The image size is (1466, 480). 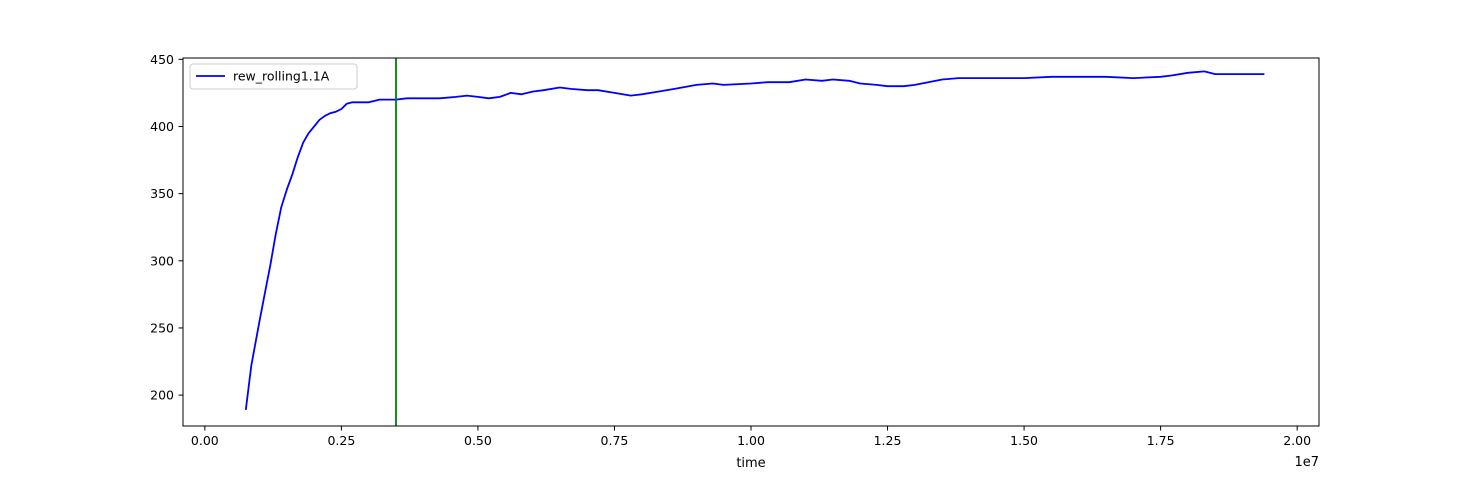 I want to click on x-tick-label: 0.00, so click(x=205, y=440).